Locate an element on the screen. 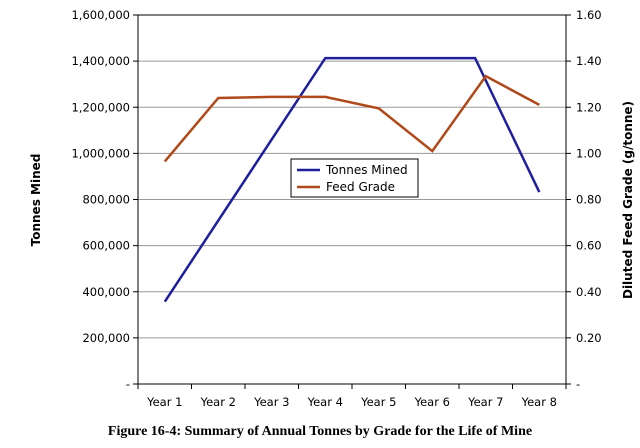 This screenshot has width=640, height=448. right-tick-label: 1.00 is located at coordinates (589, 153).